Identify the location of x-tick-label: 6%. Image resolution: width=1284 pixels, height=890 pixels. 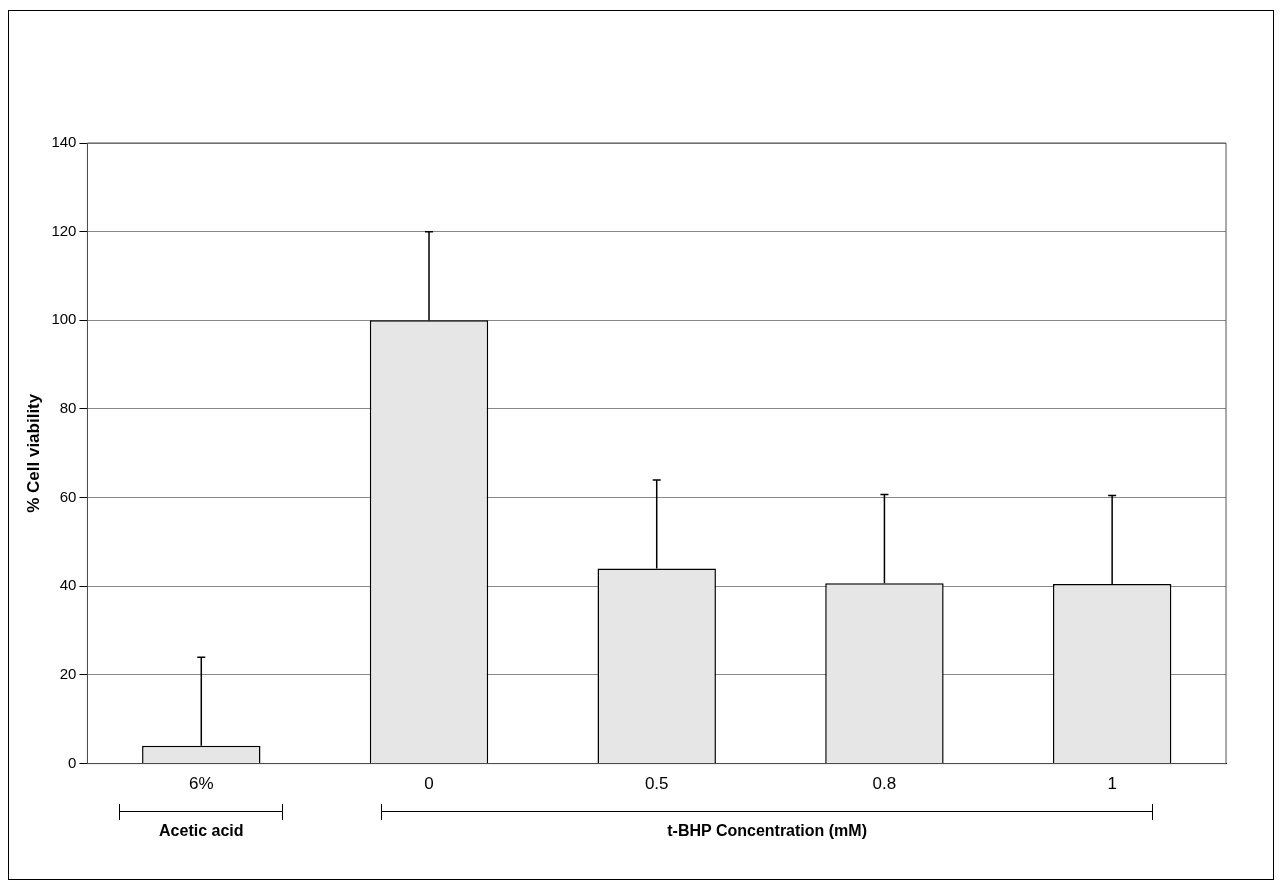
(201, 784).